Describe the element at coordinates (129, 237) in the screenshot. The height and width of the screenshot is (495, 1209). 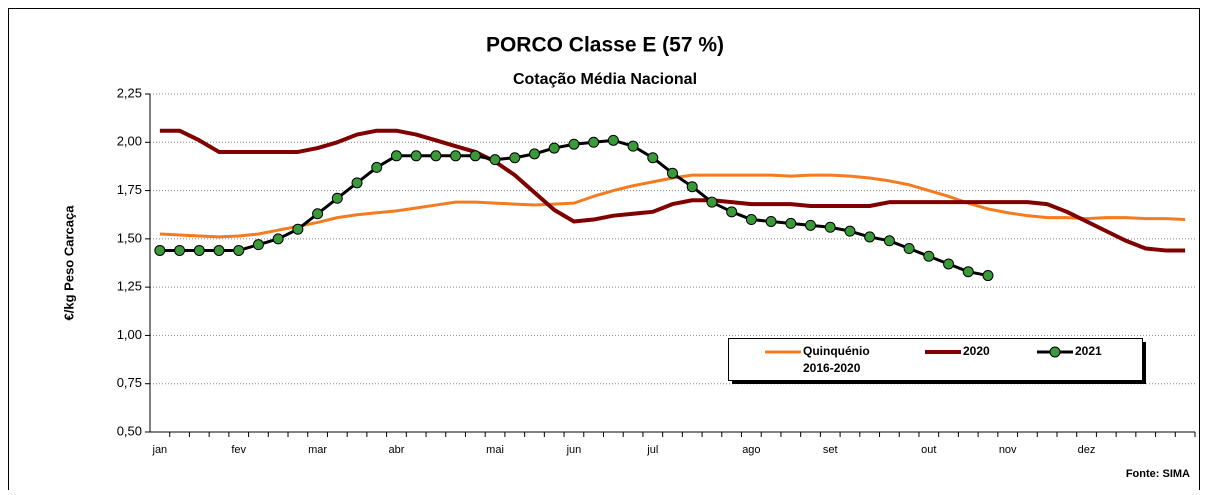
I see `y-tick-label: 1,50` at that location.